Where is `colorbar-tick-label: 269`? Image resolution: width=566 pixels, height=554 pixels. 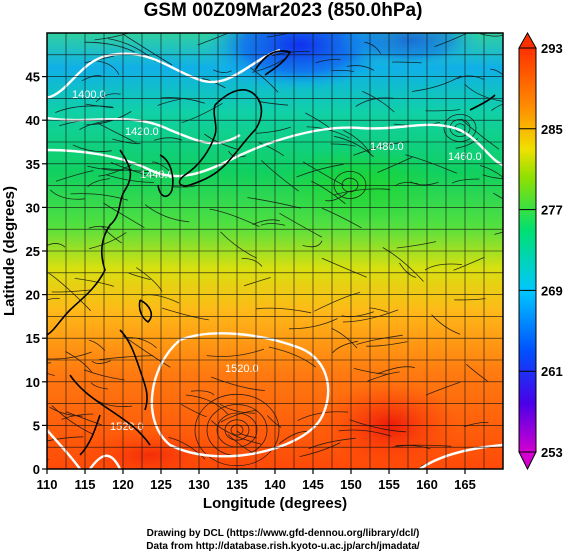
colorbar-tick-label: 269 is located at coordinates (552, 290).